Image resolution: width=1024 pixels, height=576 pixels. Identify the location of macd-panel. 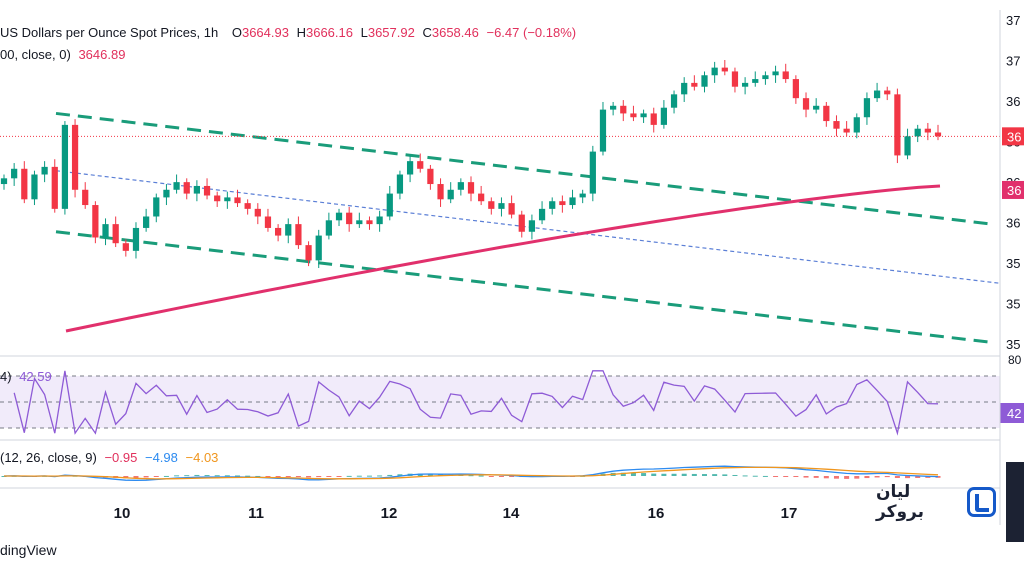
(471, 473).